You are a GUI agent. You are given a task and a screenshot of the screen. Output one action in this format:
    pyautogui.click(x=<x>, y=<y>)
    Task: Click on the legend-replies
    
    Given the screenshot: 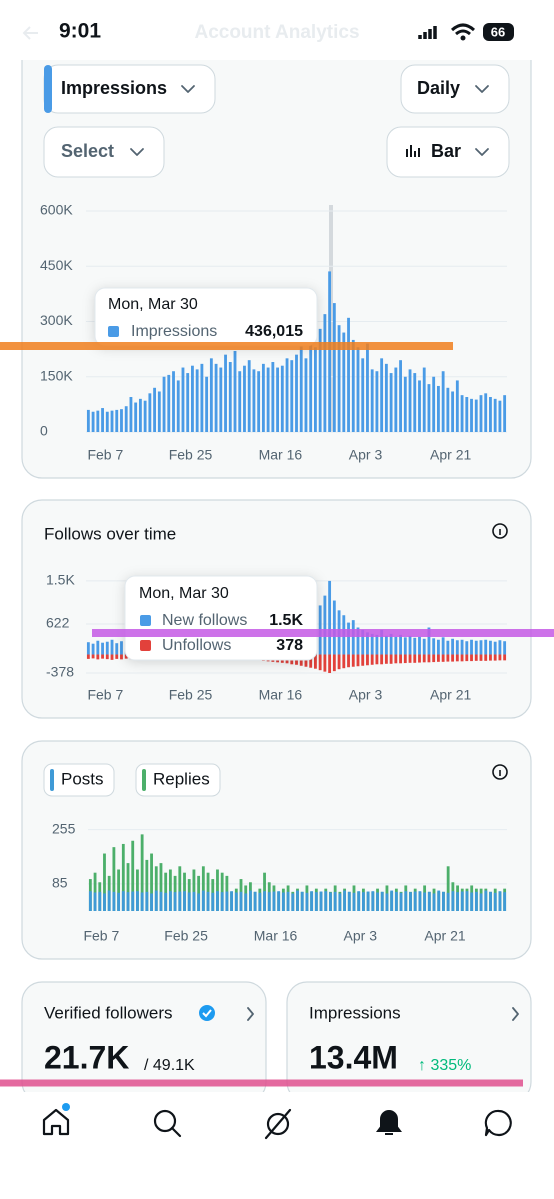 What is the action you would take?
    pyautogui.click(x=178, y=780)
    